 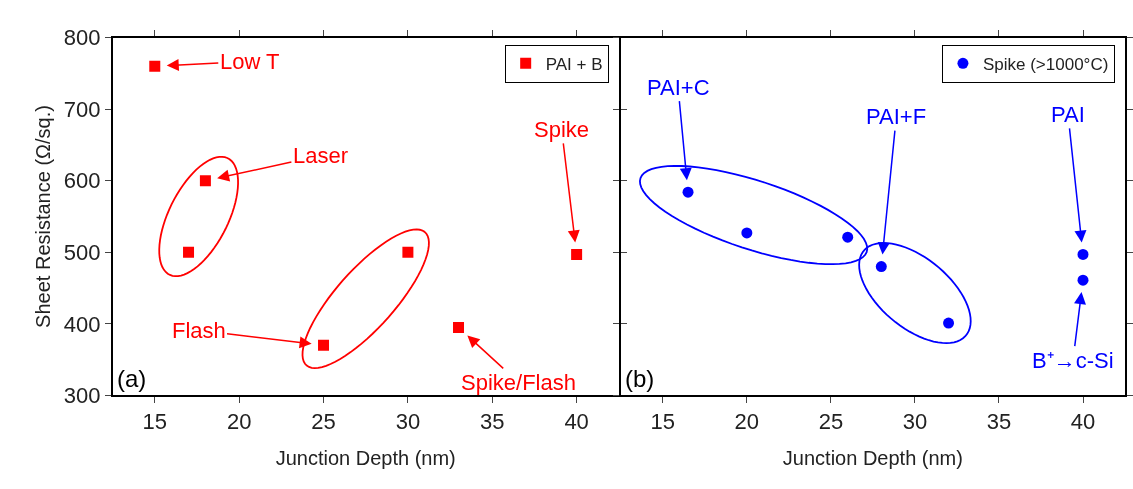 I want to click on annotation: (a), so click(x=132, y=378).